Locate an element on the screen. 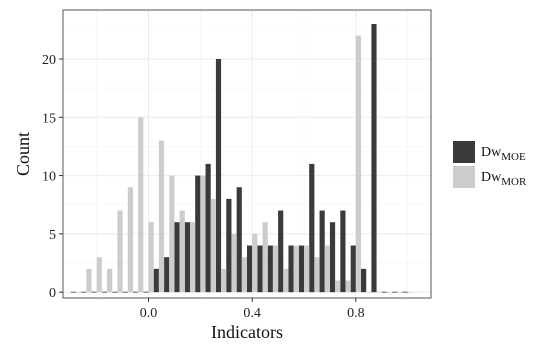 This screenshot has width=549, height=344. y-tick-label: 5 is located at coordinates (52, 235).